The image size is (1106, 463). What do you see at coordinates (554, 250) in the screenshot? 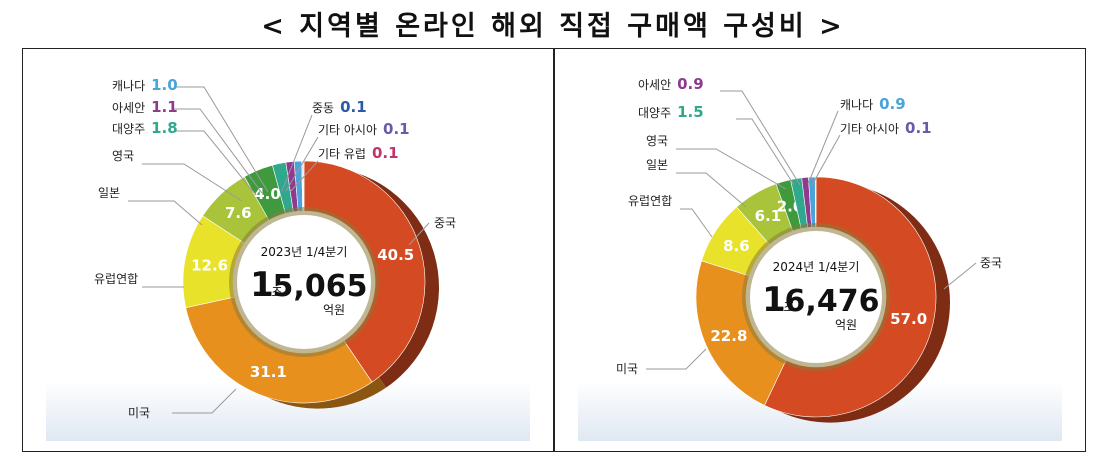
I see `panel-divider` at bounding box center [554, 250].